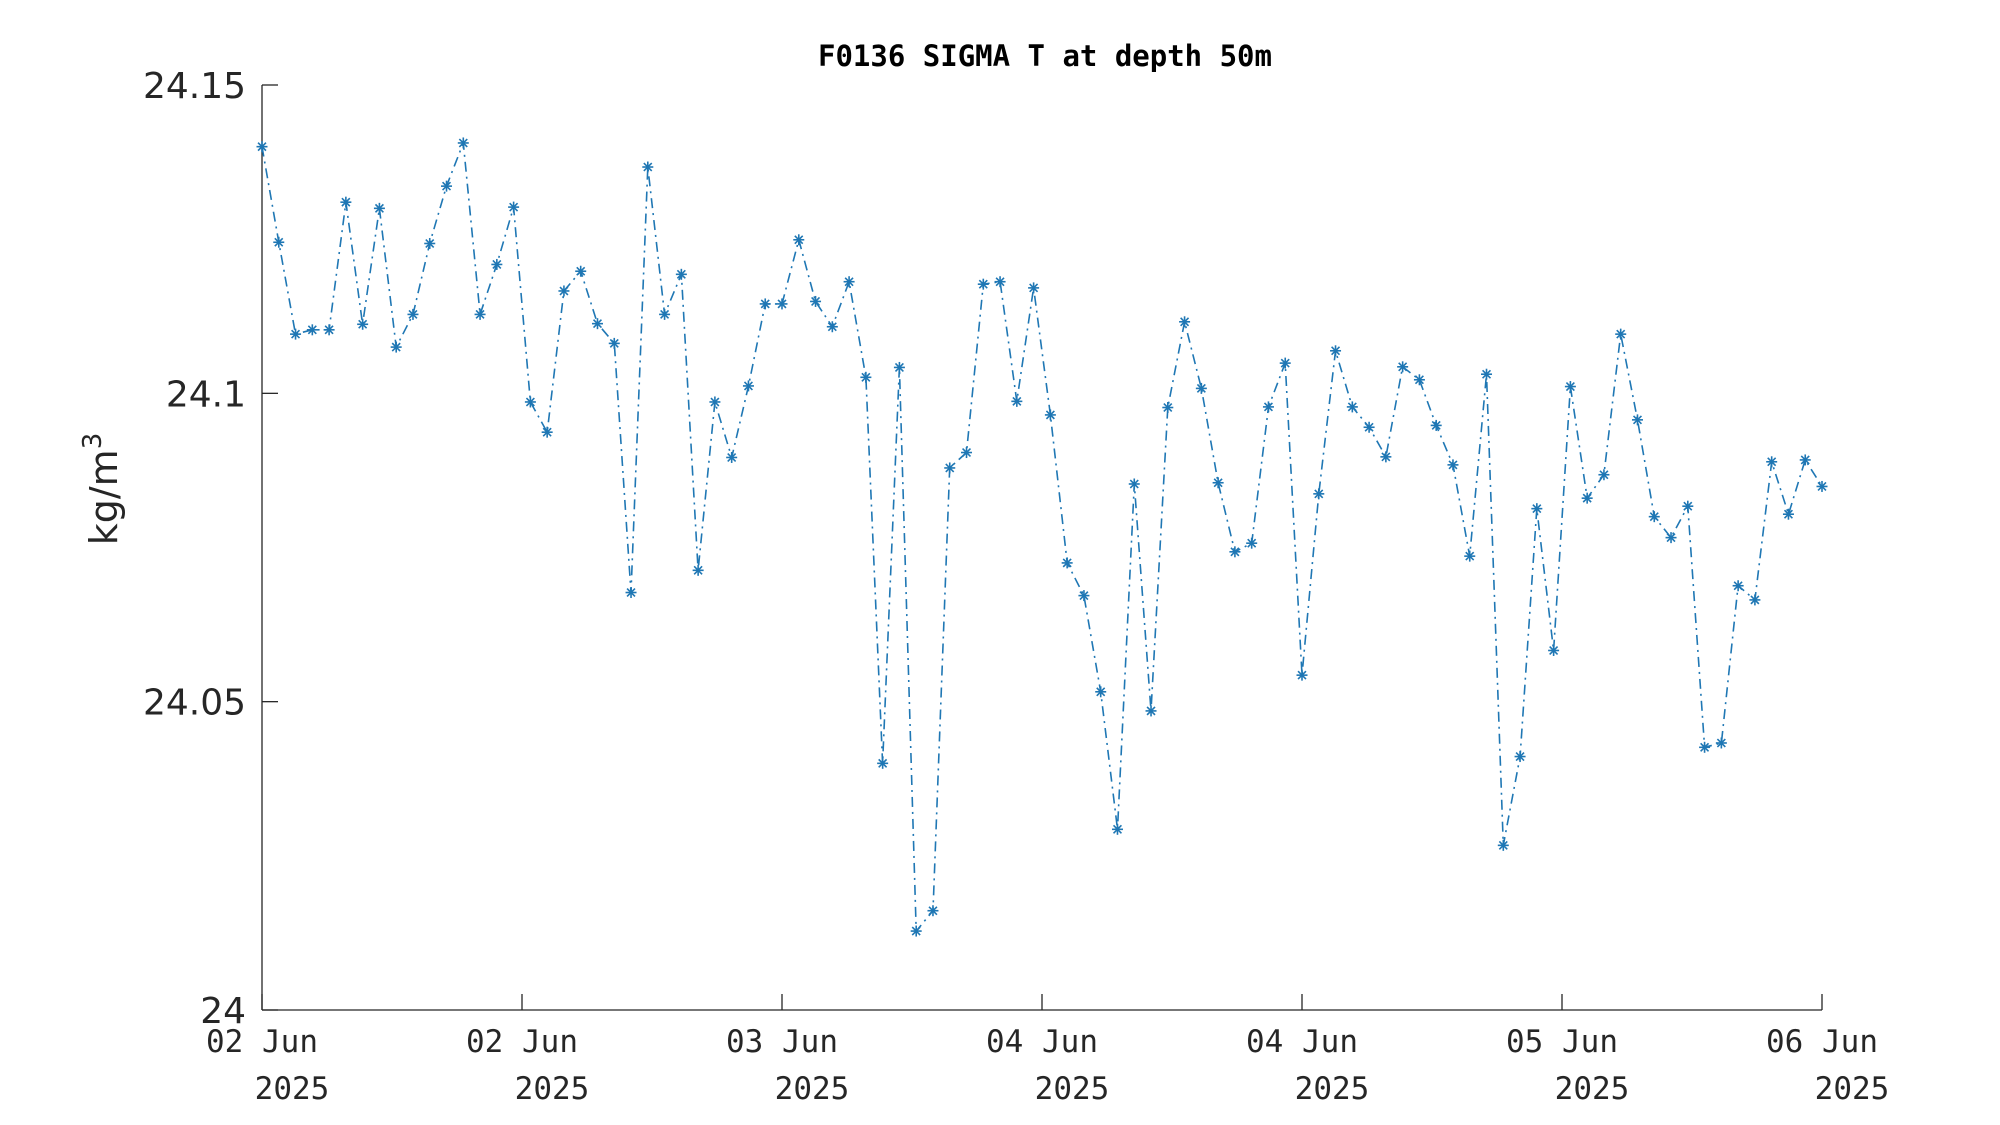  What do you see at coordinates (210, 549) in the screenshot?
I see `y-axis-ticks: 24 24.05 24.1 24.15` at bounding box center [210, 549].